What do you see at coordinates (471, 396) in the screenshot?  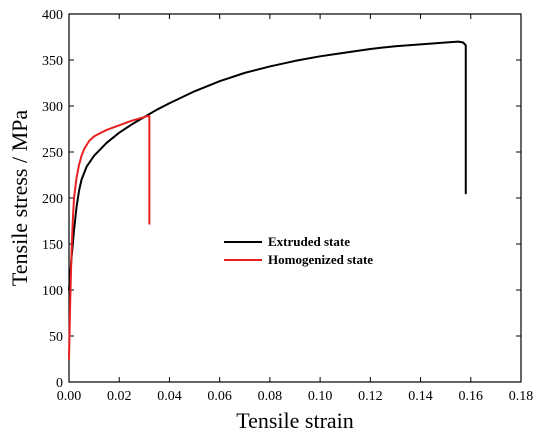 I see `x-tick-label: 0.16` at bounding box center [471, 396].